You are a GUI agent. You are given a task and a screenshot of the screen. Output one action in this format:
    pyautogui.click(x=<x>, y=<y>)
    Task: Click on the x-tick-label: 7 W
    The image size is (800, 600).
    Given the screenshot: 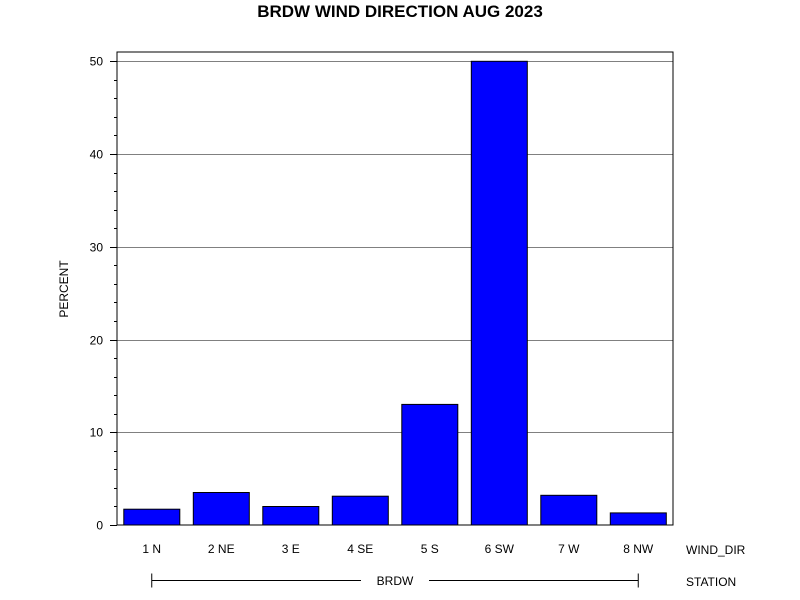 What is the action you would take?
    pyautogui.click(x=569, y=549)
    